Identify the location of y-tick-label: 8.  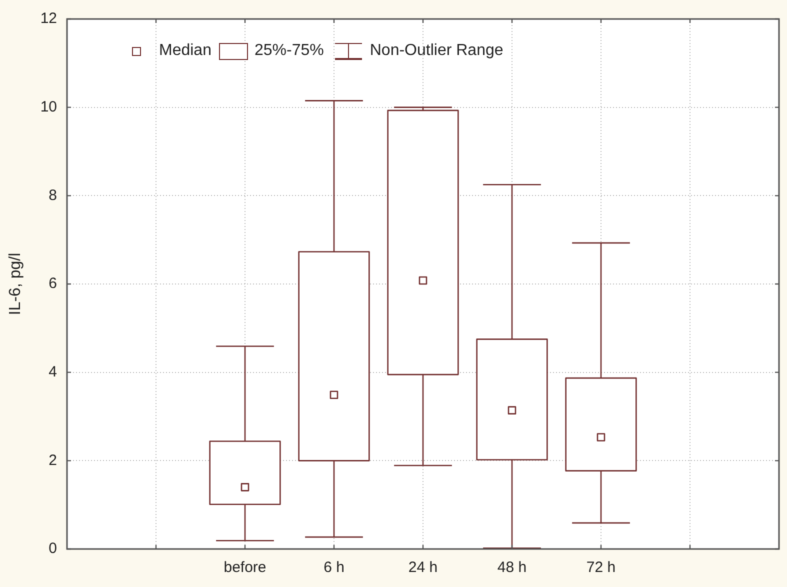
(52, 195).